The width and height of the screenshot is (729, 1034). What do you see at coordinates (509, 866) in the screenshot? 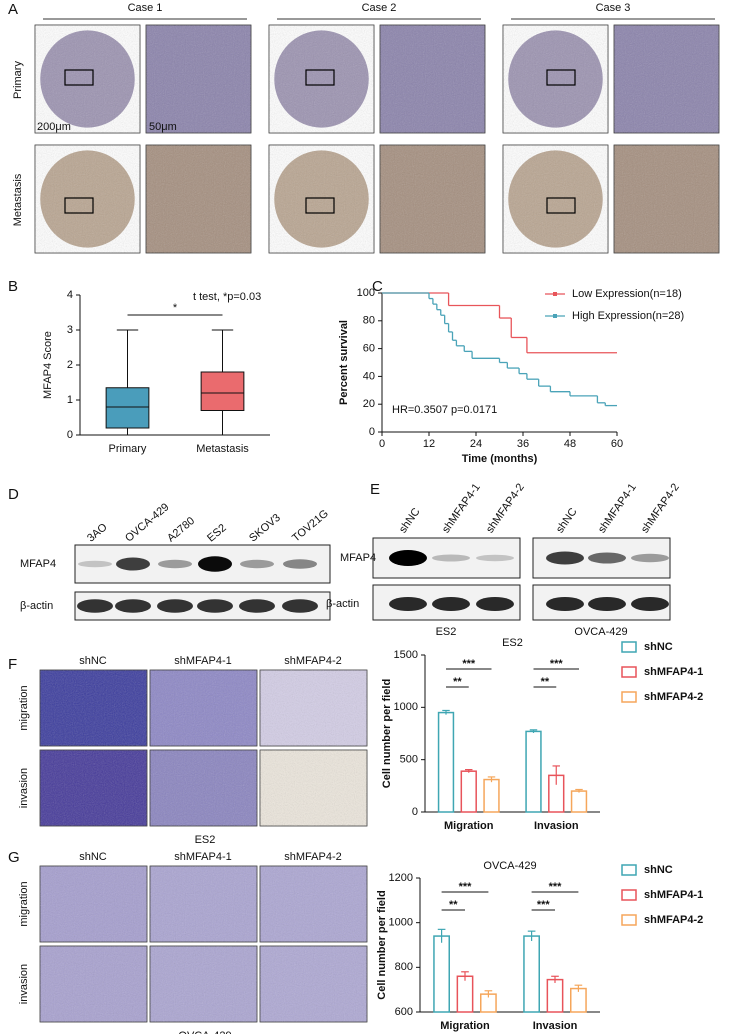
I see `chart-title: OVCA-429` at bounding box center [509, 866].